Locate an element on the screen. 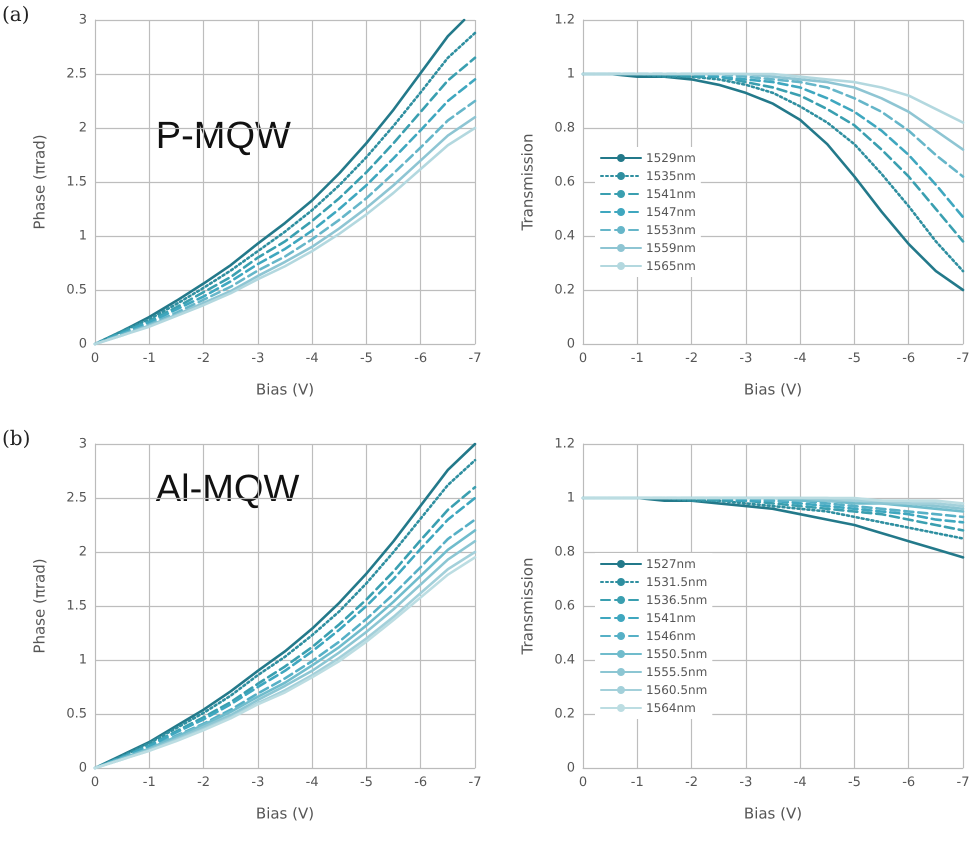 Image resolution: width=975 pixels, height=848 pixels. legend-label: 1536.5nm is located at coordinates (677, 600).